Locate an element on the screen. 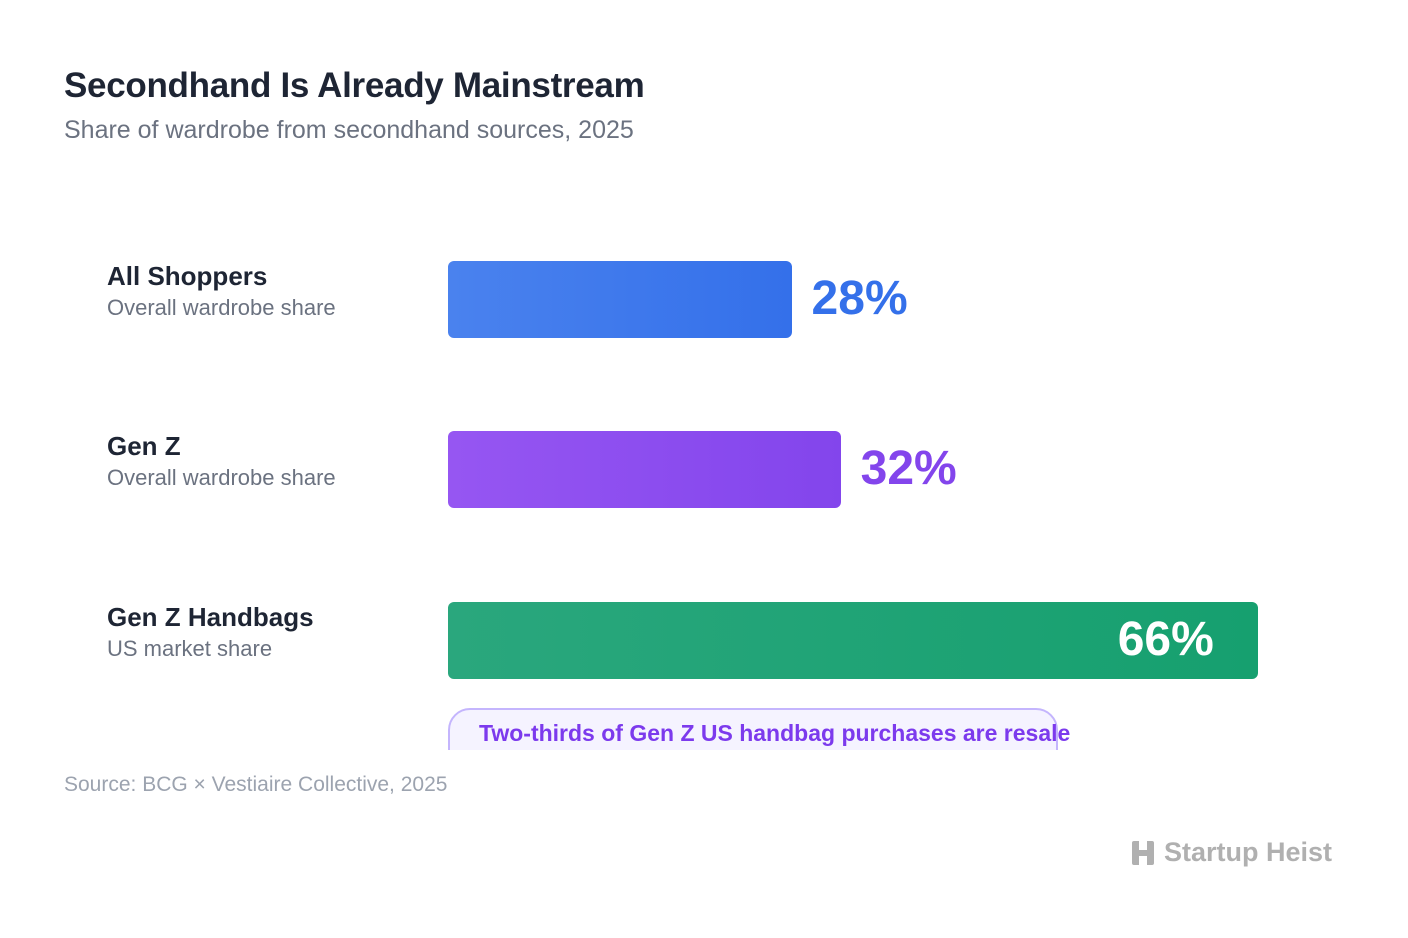  category-label: All Shoppers Overall wardrobe share is located at coordinates (221, 293).